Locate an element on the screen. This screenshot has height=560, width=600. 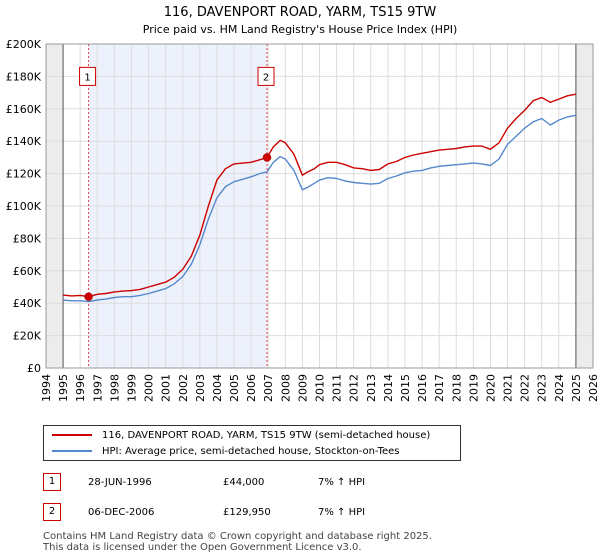
transaction-price: £44,000 is located at coordinates (244, 482).